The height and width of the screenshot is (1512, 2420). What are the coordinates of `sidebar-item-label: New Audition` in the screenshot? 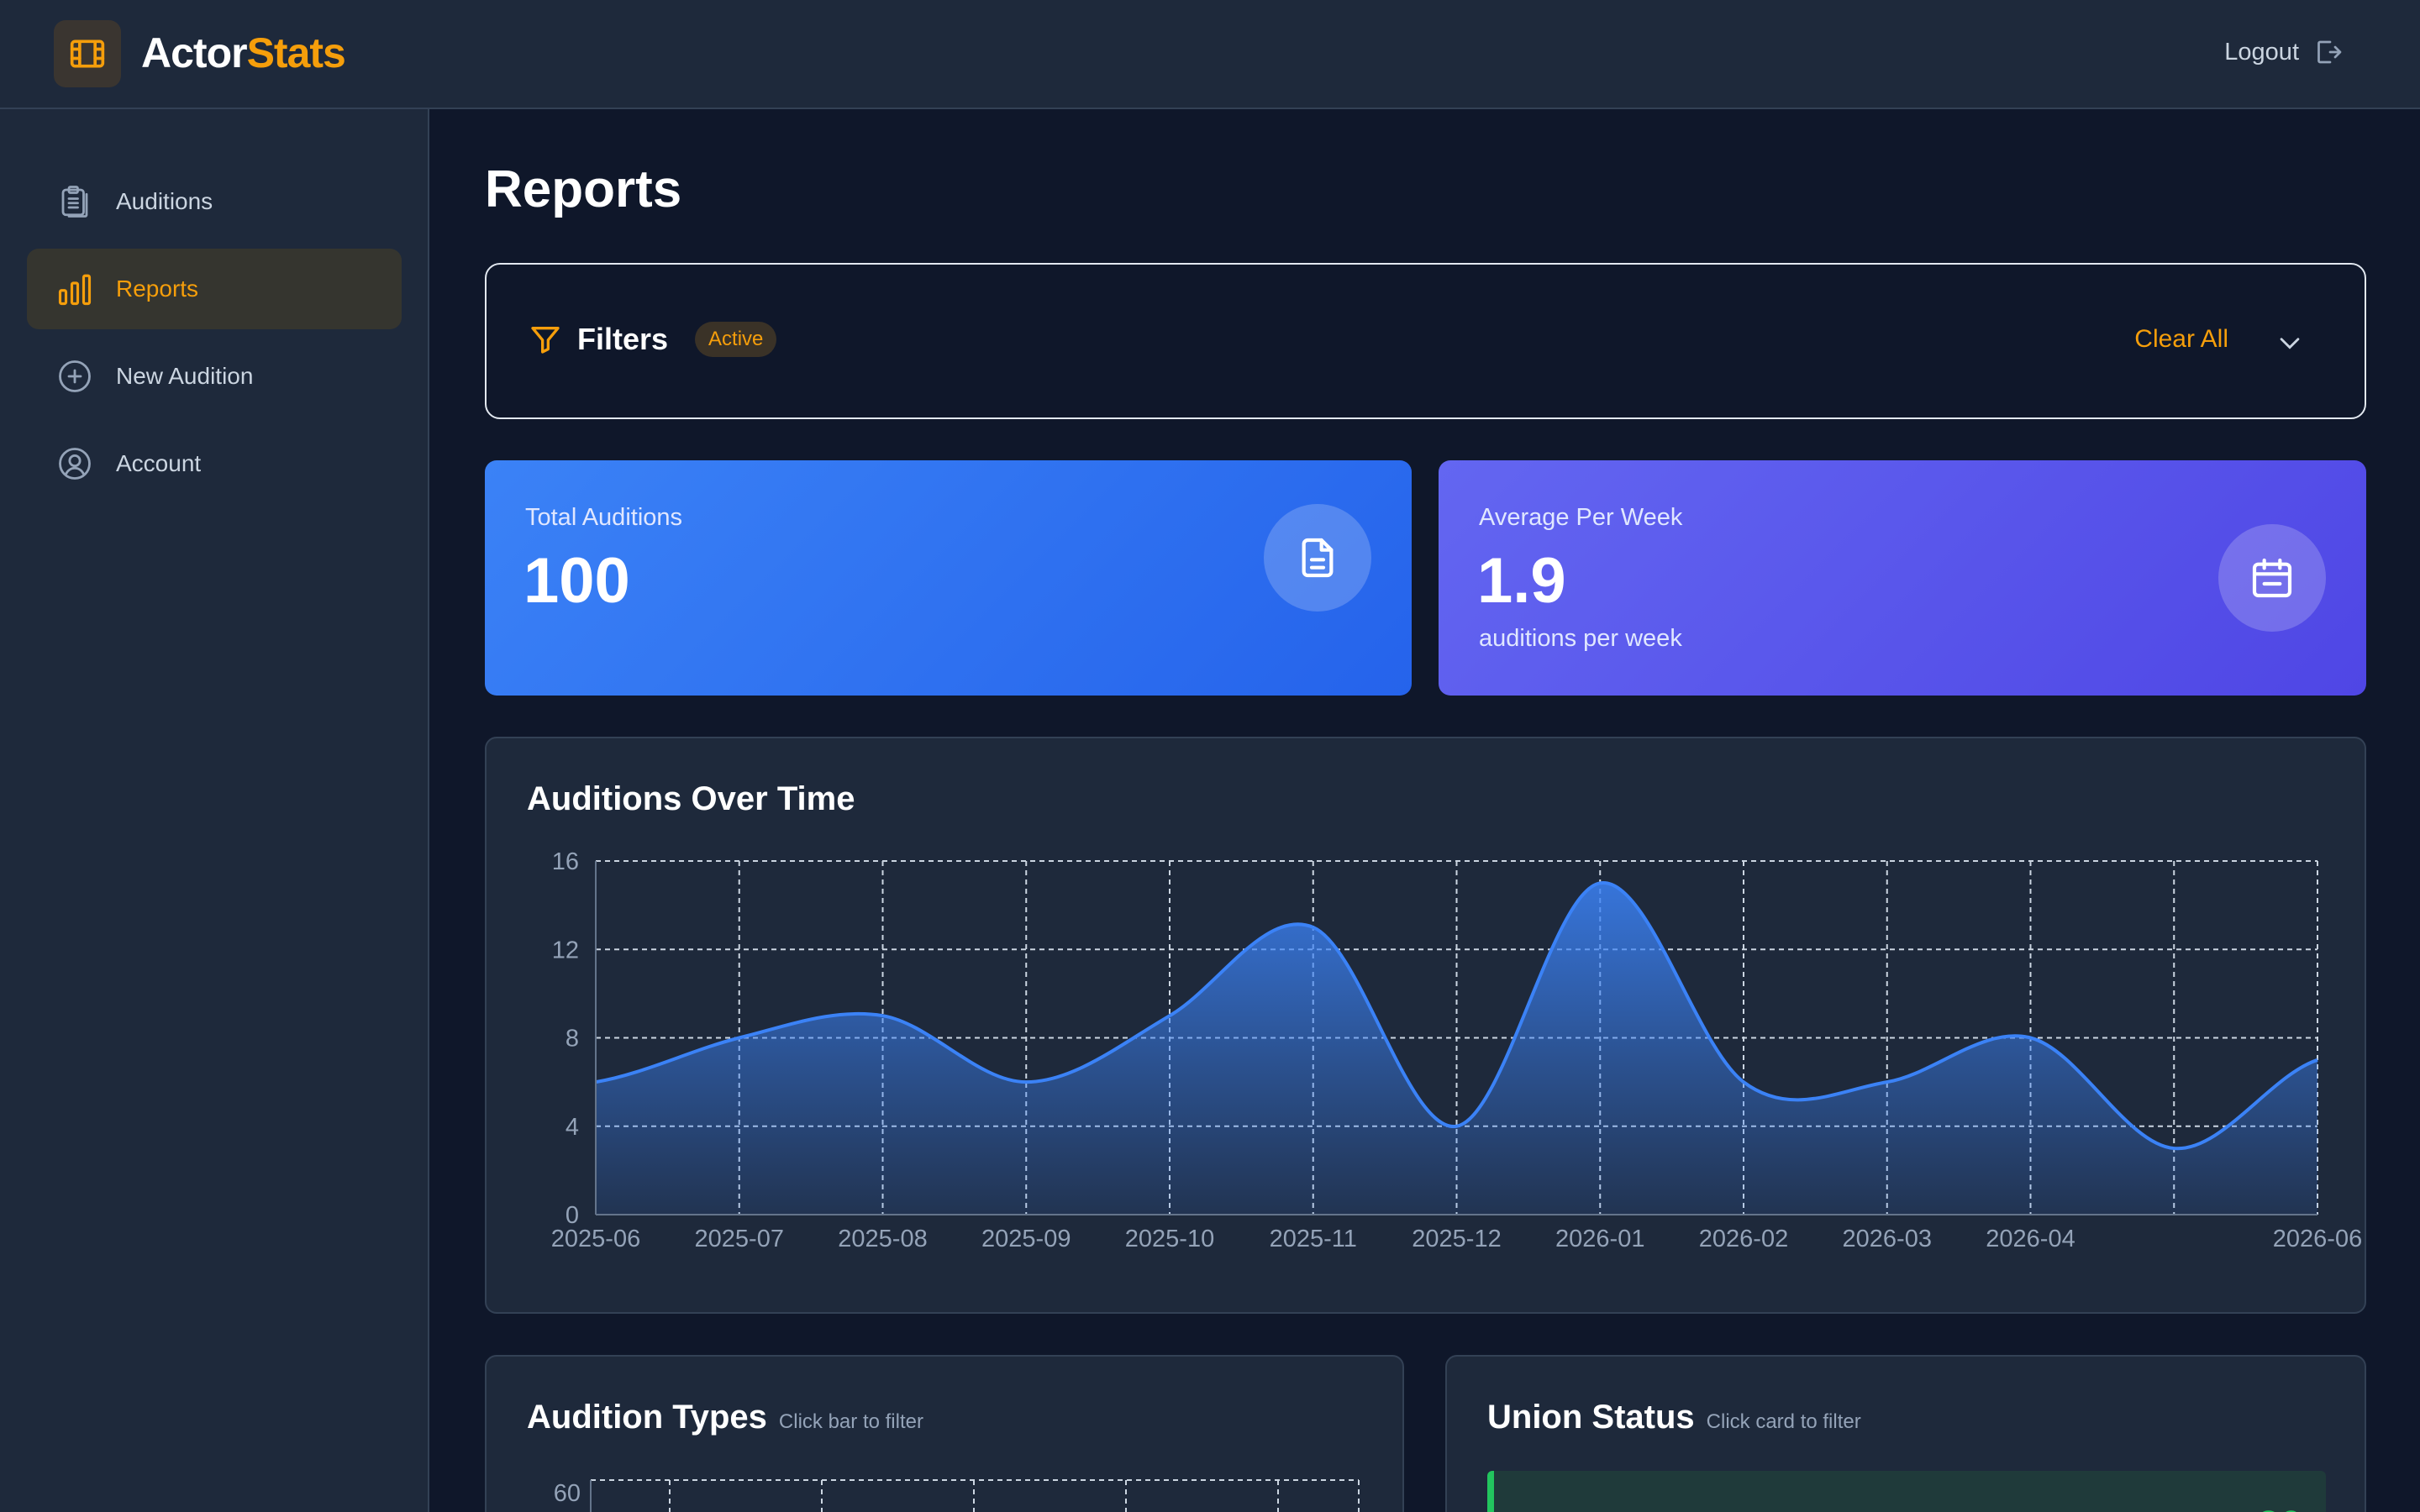 It's located at (185, 376).